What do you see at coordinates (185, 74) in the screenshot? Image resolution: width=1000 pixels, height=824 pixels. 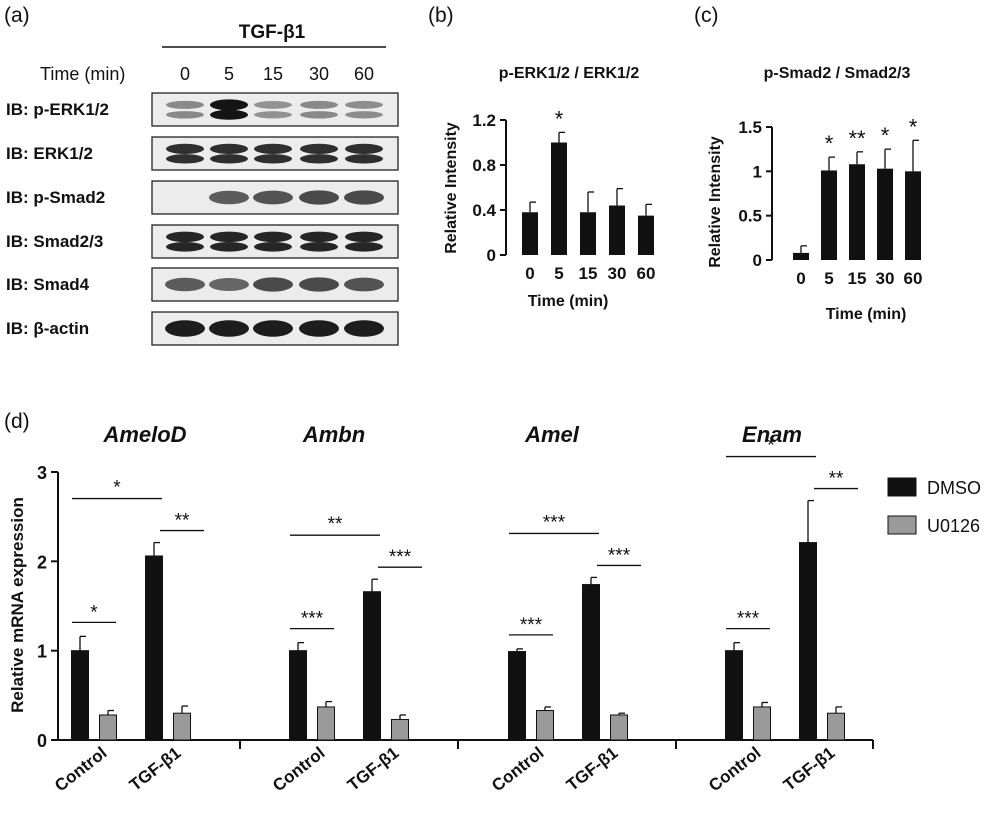 I see `blot-time-point-0: 0` at bounding box center [185, 74].